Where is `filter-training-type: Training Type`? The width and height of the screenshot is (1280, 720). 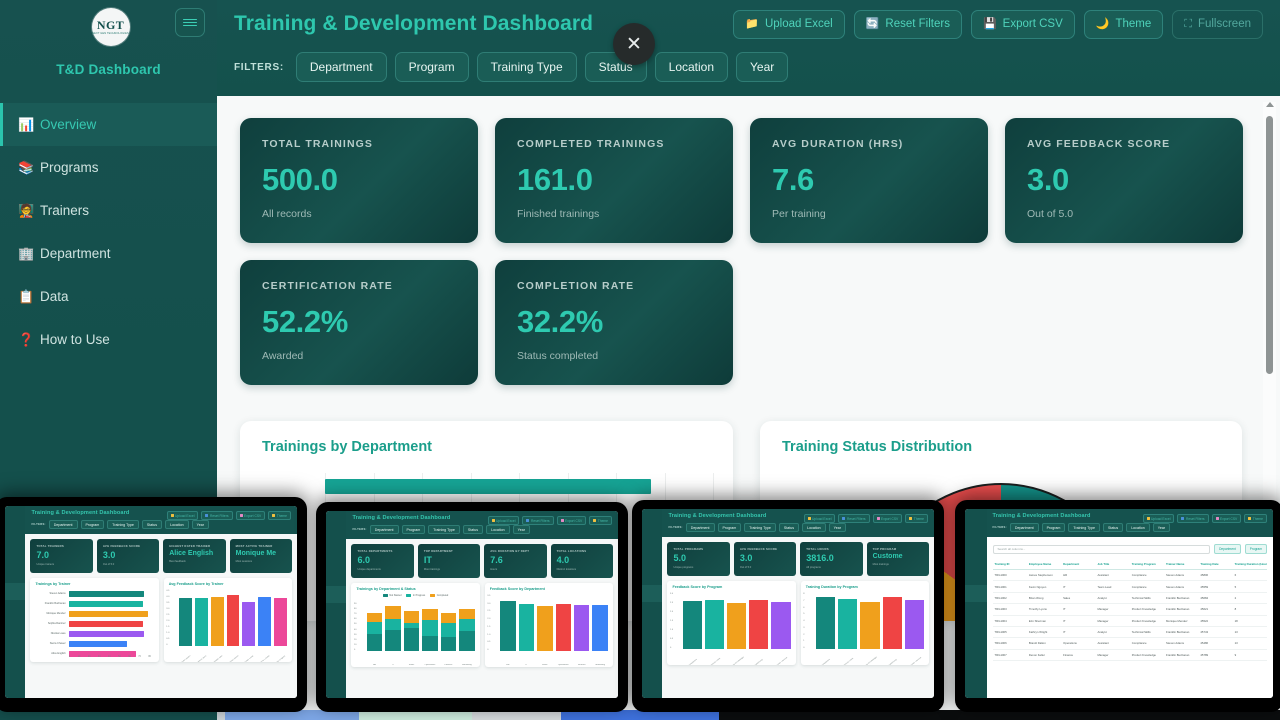 filter-training-type: Training Type is located at coordinates (526, 67).